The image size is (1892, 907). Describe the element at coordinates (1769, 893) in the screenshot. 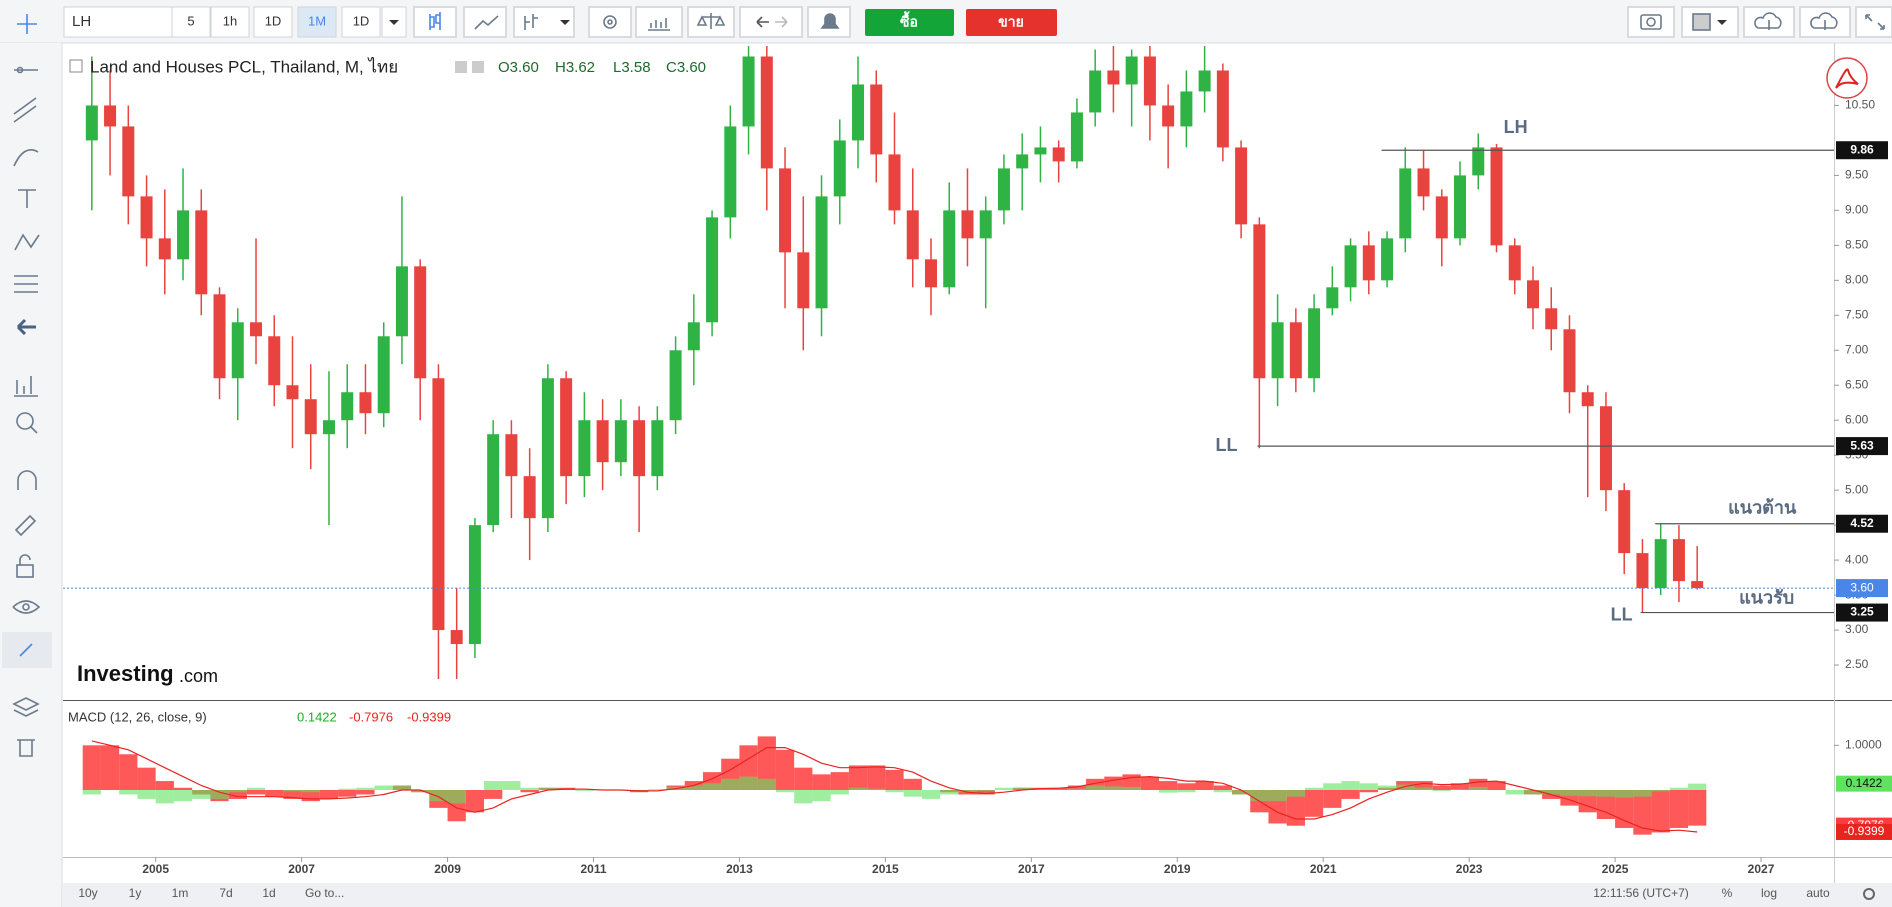

I see `scale-option: log` at that location.